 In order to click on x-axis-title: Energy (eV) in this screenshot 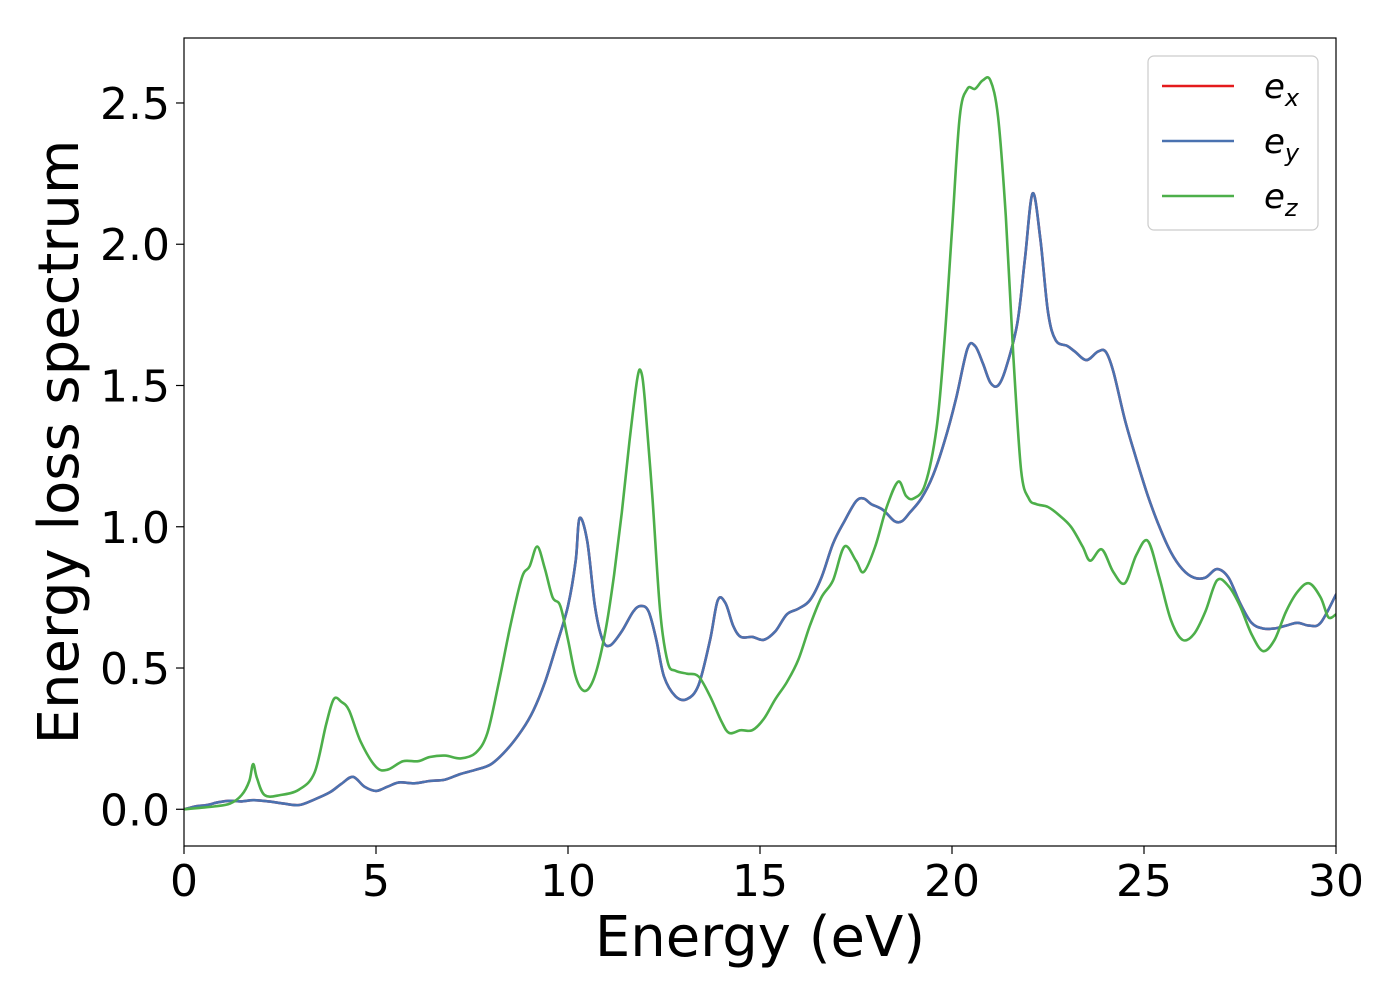, I will do `click(760, 937)`.